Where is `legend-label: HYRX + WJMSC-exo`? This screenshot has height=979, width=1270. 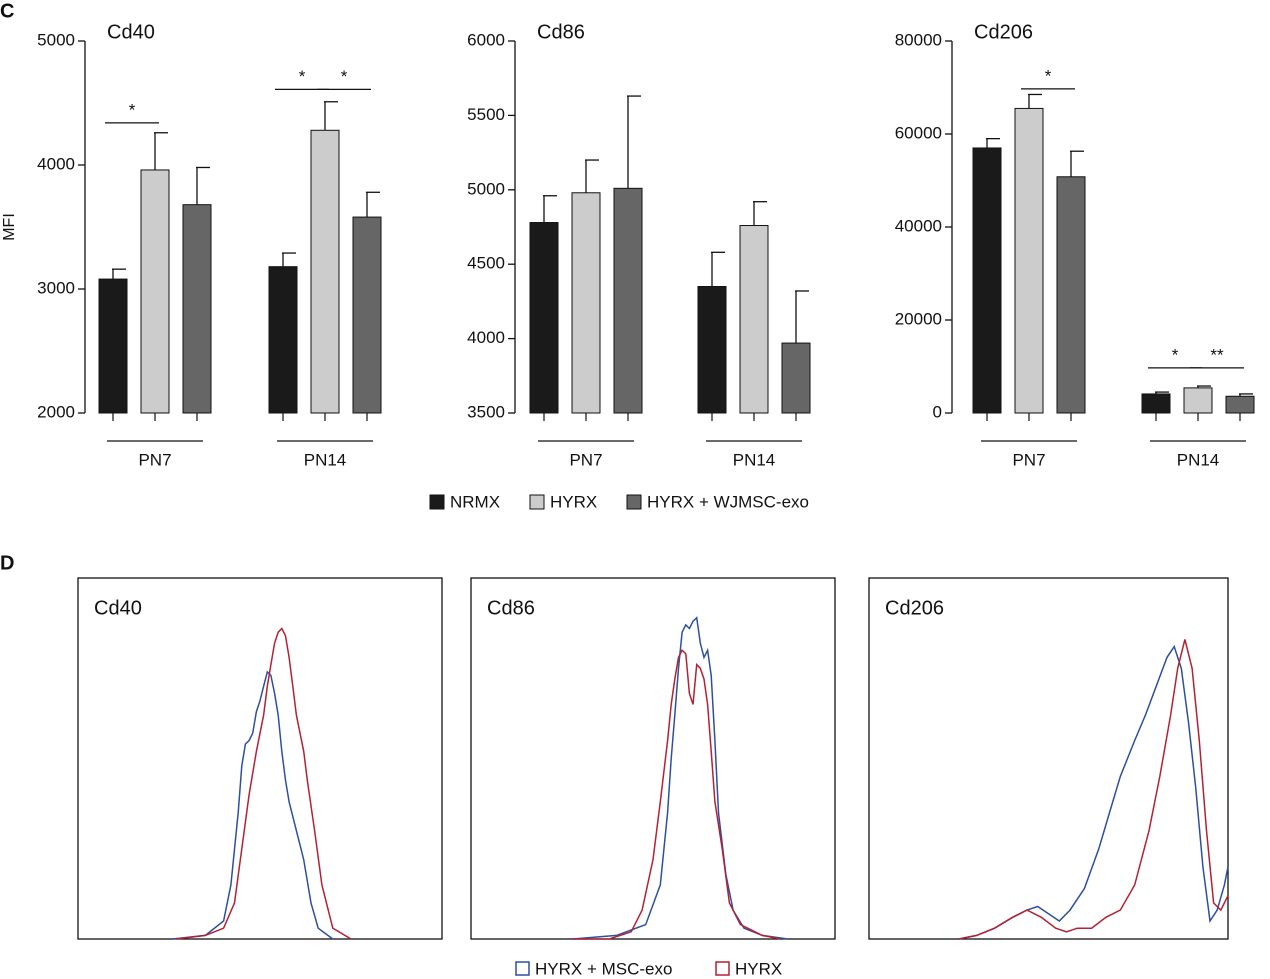 legend-label: HYRX + WJMSC-exo is located at coordinates (728, 501).